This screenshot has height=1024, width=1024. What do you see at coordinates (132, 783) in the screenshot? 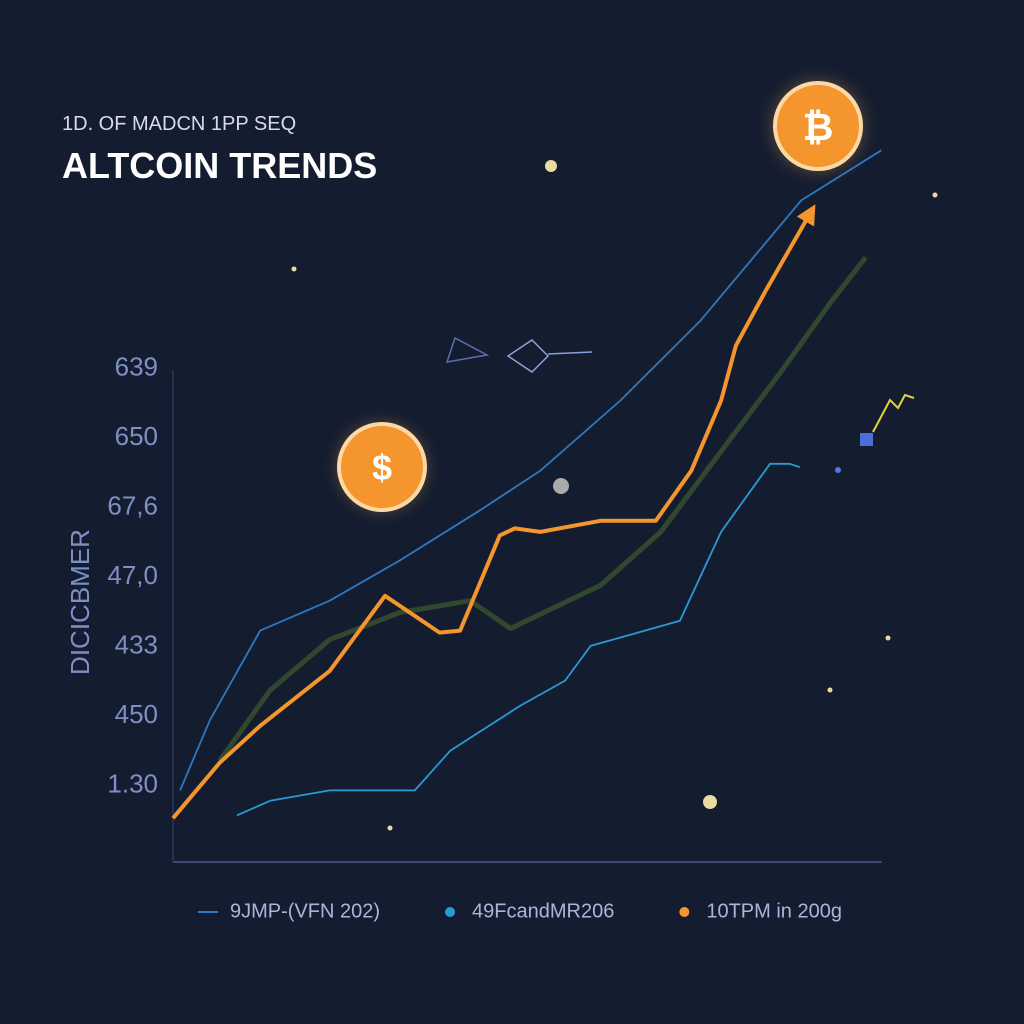
I see `y-tick-label: 1.30` at bounding box center [132, 783].